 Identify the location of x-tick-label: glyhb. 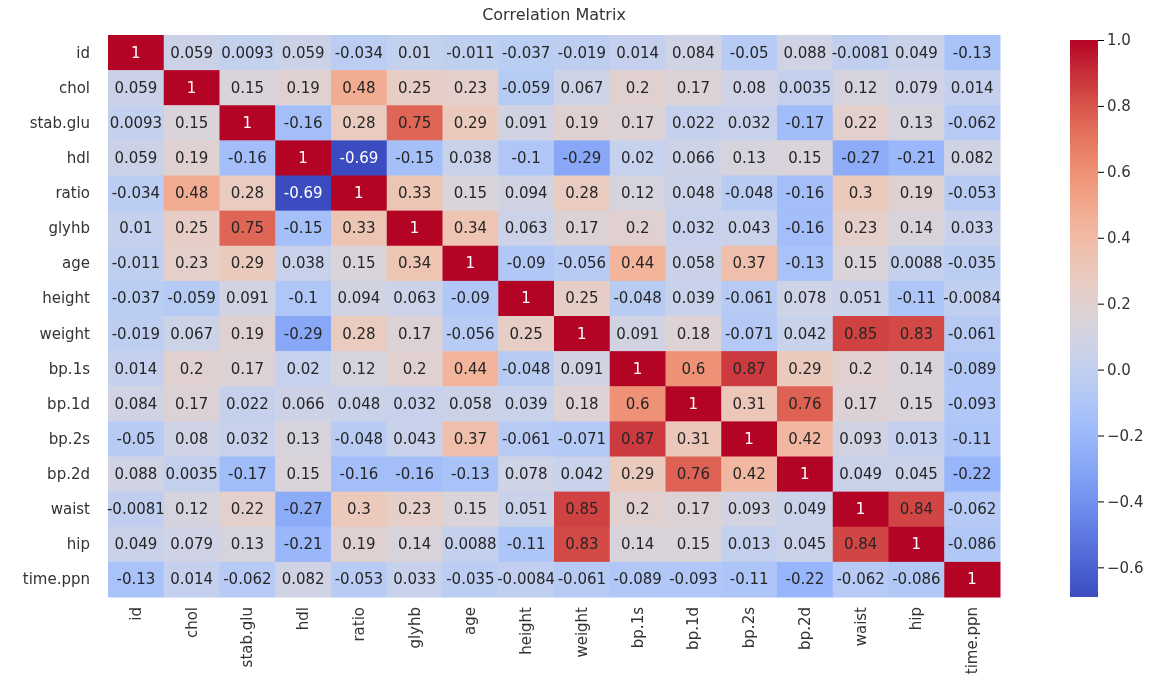
(414, 628).